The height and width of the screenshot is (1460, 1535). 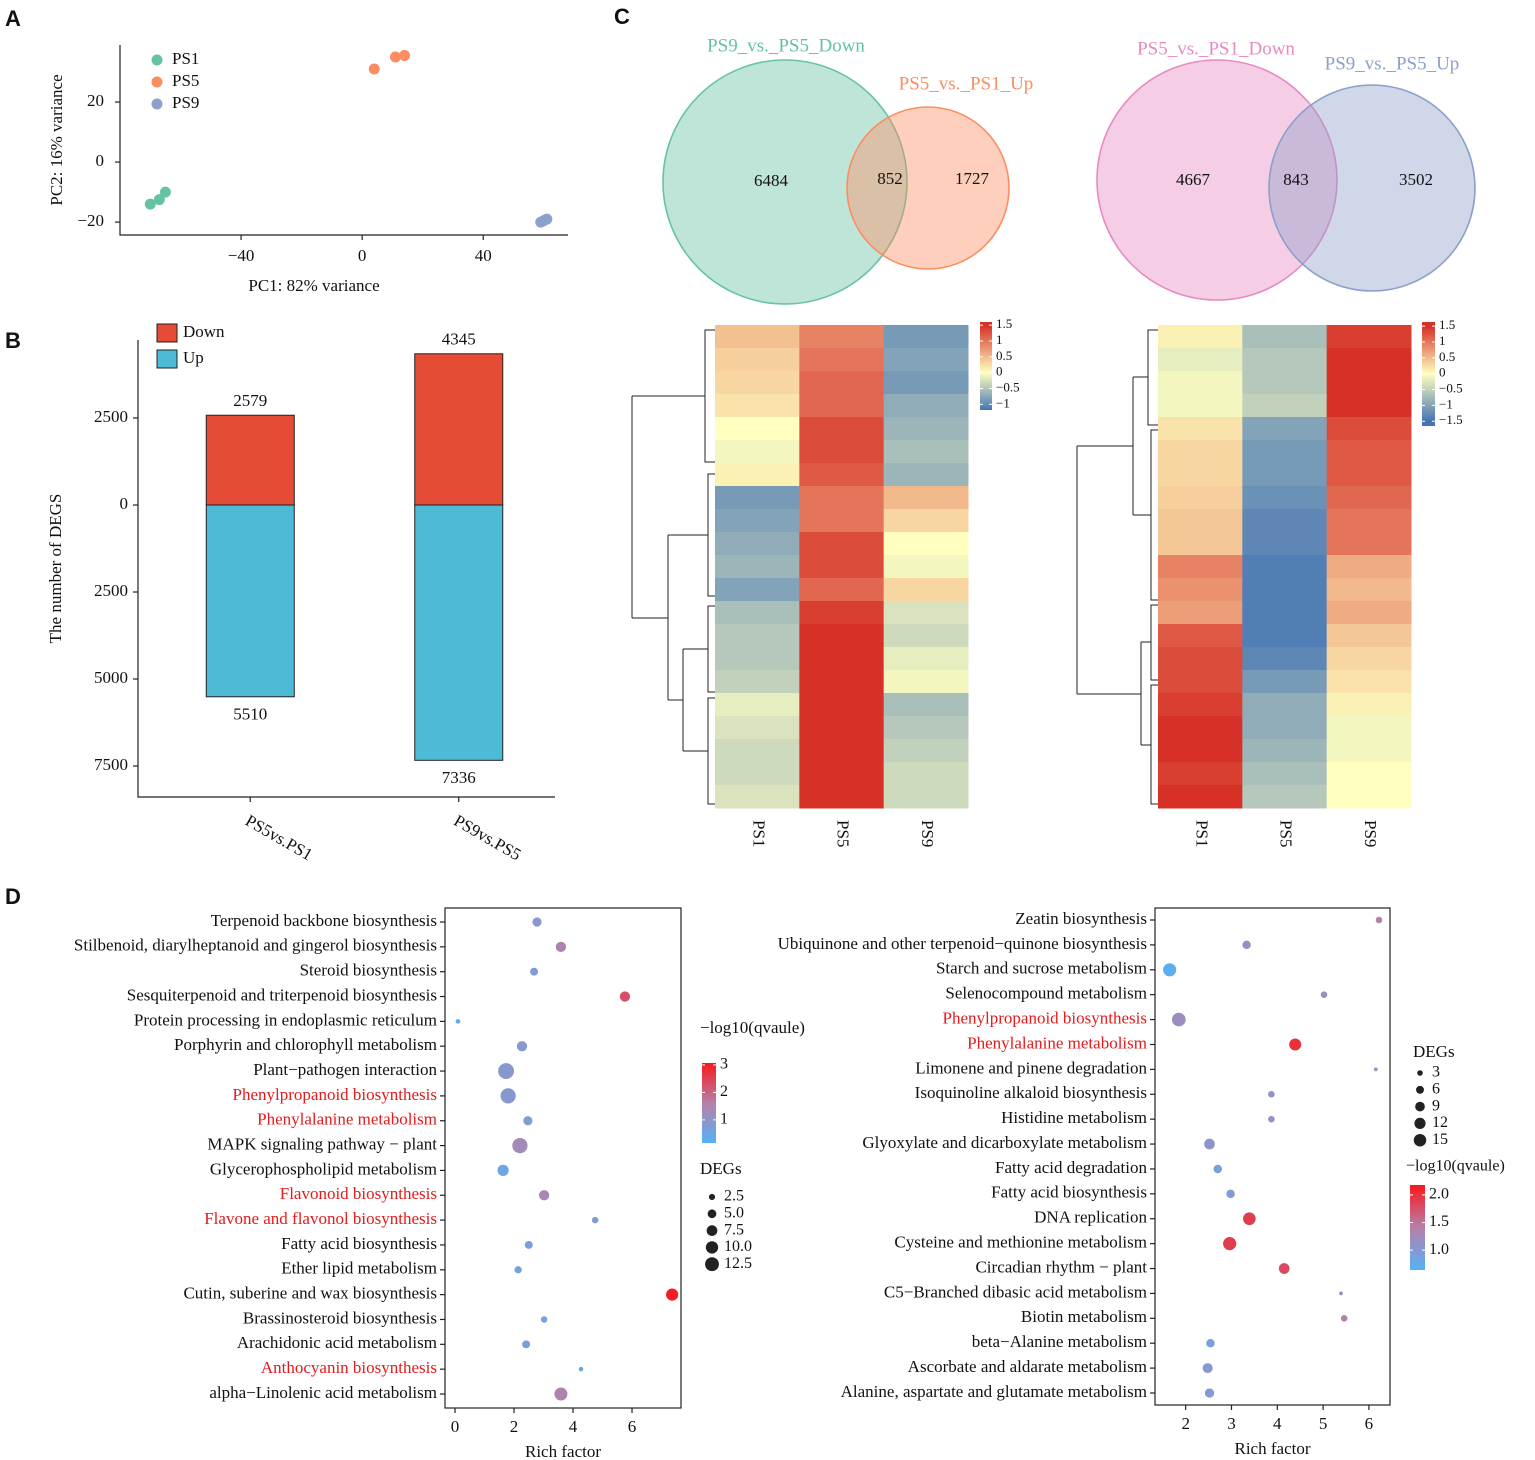 I want to click on y-tick-label: 7500, so click(x=111, y=764).